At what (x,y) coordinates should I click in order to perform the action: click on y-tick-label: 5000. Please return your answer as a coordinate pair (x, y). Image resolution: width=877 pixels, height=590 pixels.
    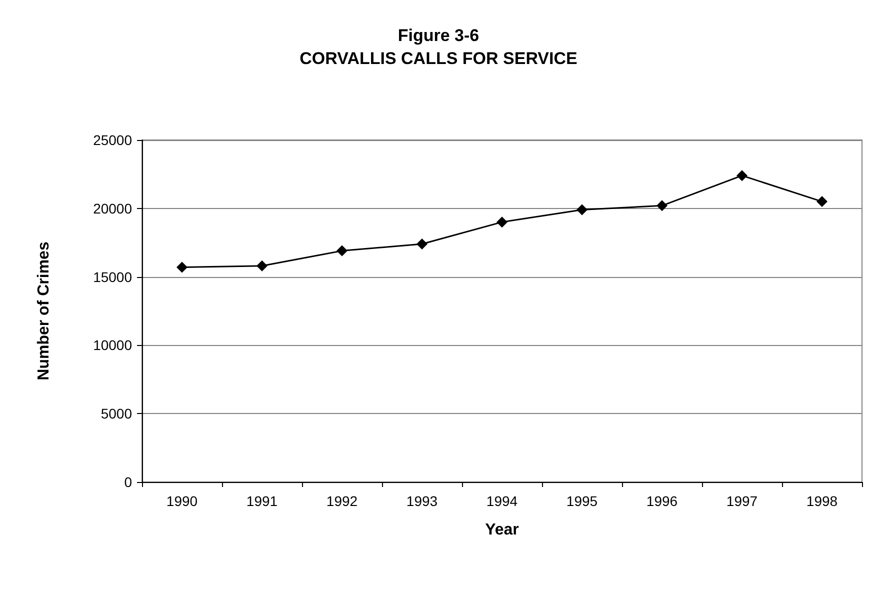
    Looking at the image, I should click on (116, 414).